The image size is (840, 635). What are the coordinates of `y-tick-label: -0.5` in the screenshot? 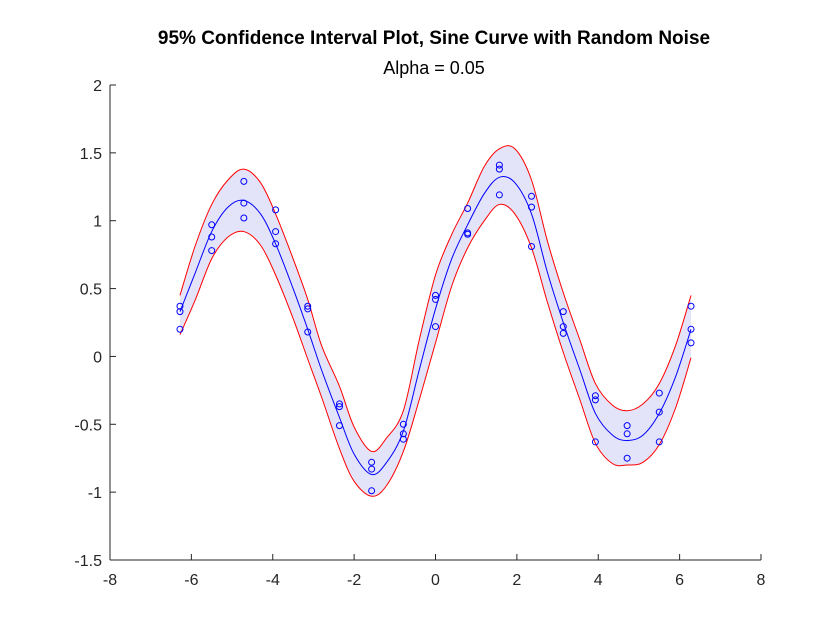 It's located at (88, 425).